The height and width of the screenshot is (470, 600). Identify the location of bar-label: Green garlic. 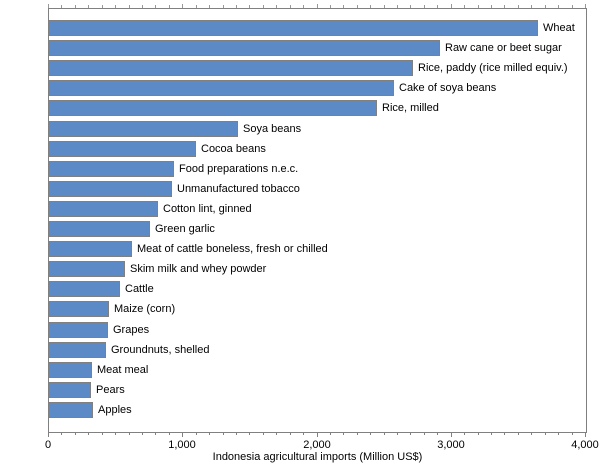
(185, 229).